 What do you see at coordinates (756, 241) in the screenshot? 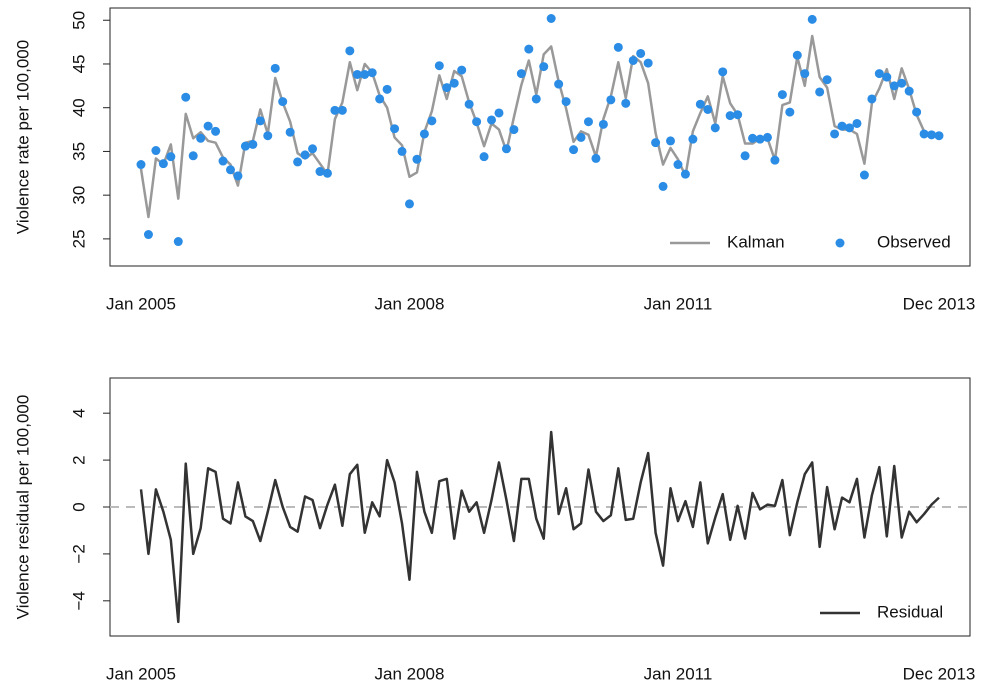
I see `legend-label: Kalman` at bounding box center [756, 241].